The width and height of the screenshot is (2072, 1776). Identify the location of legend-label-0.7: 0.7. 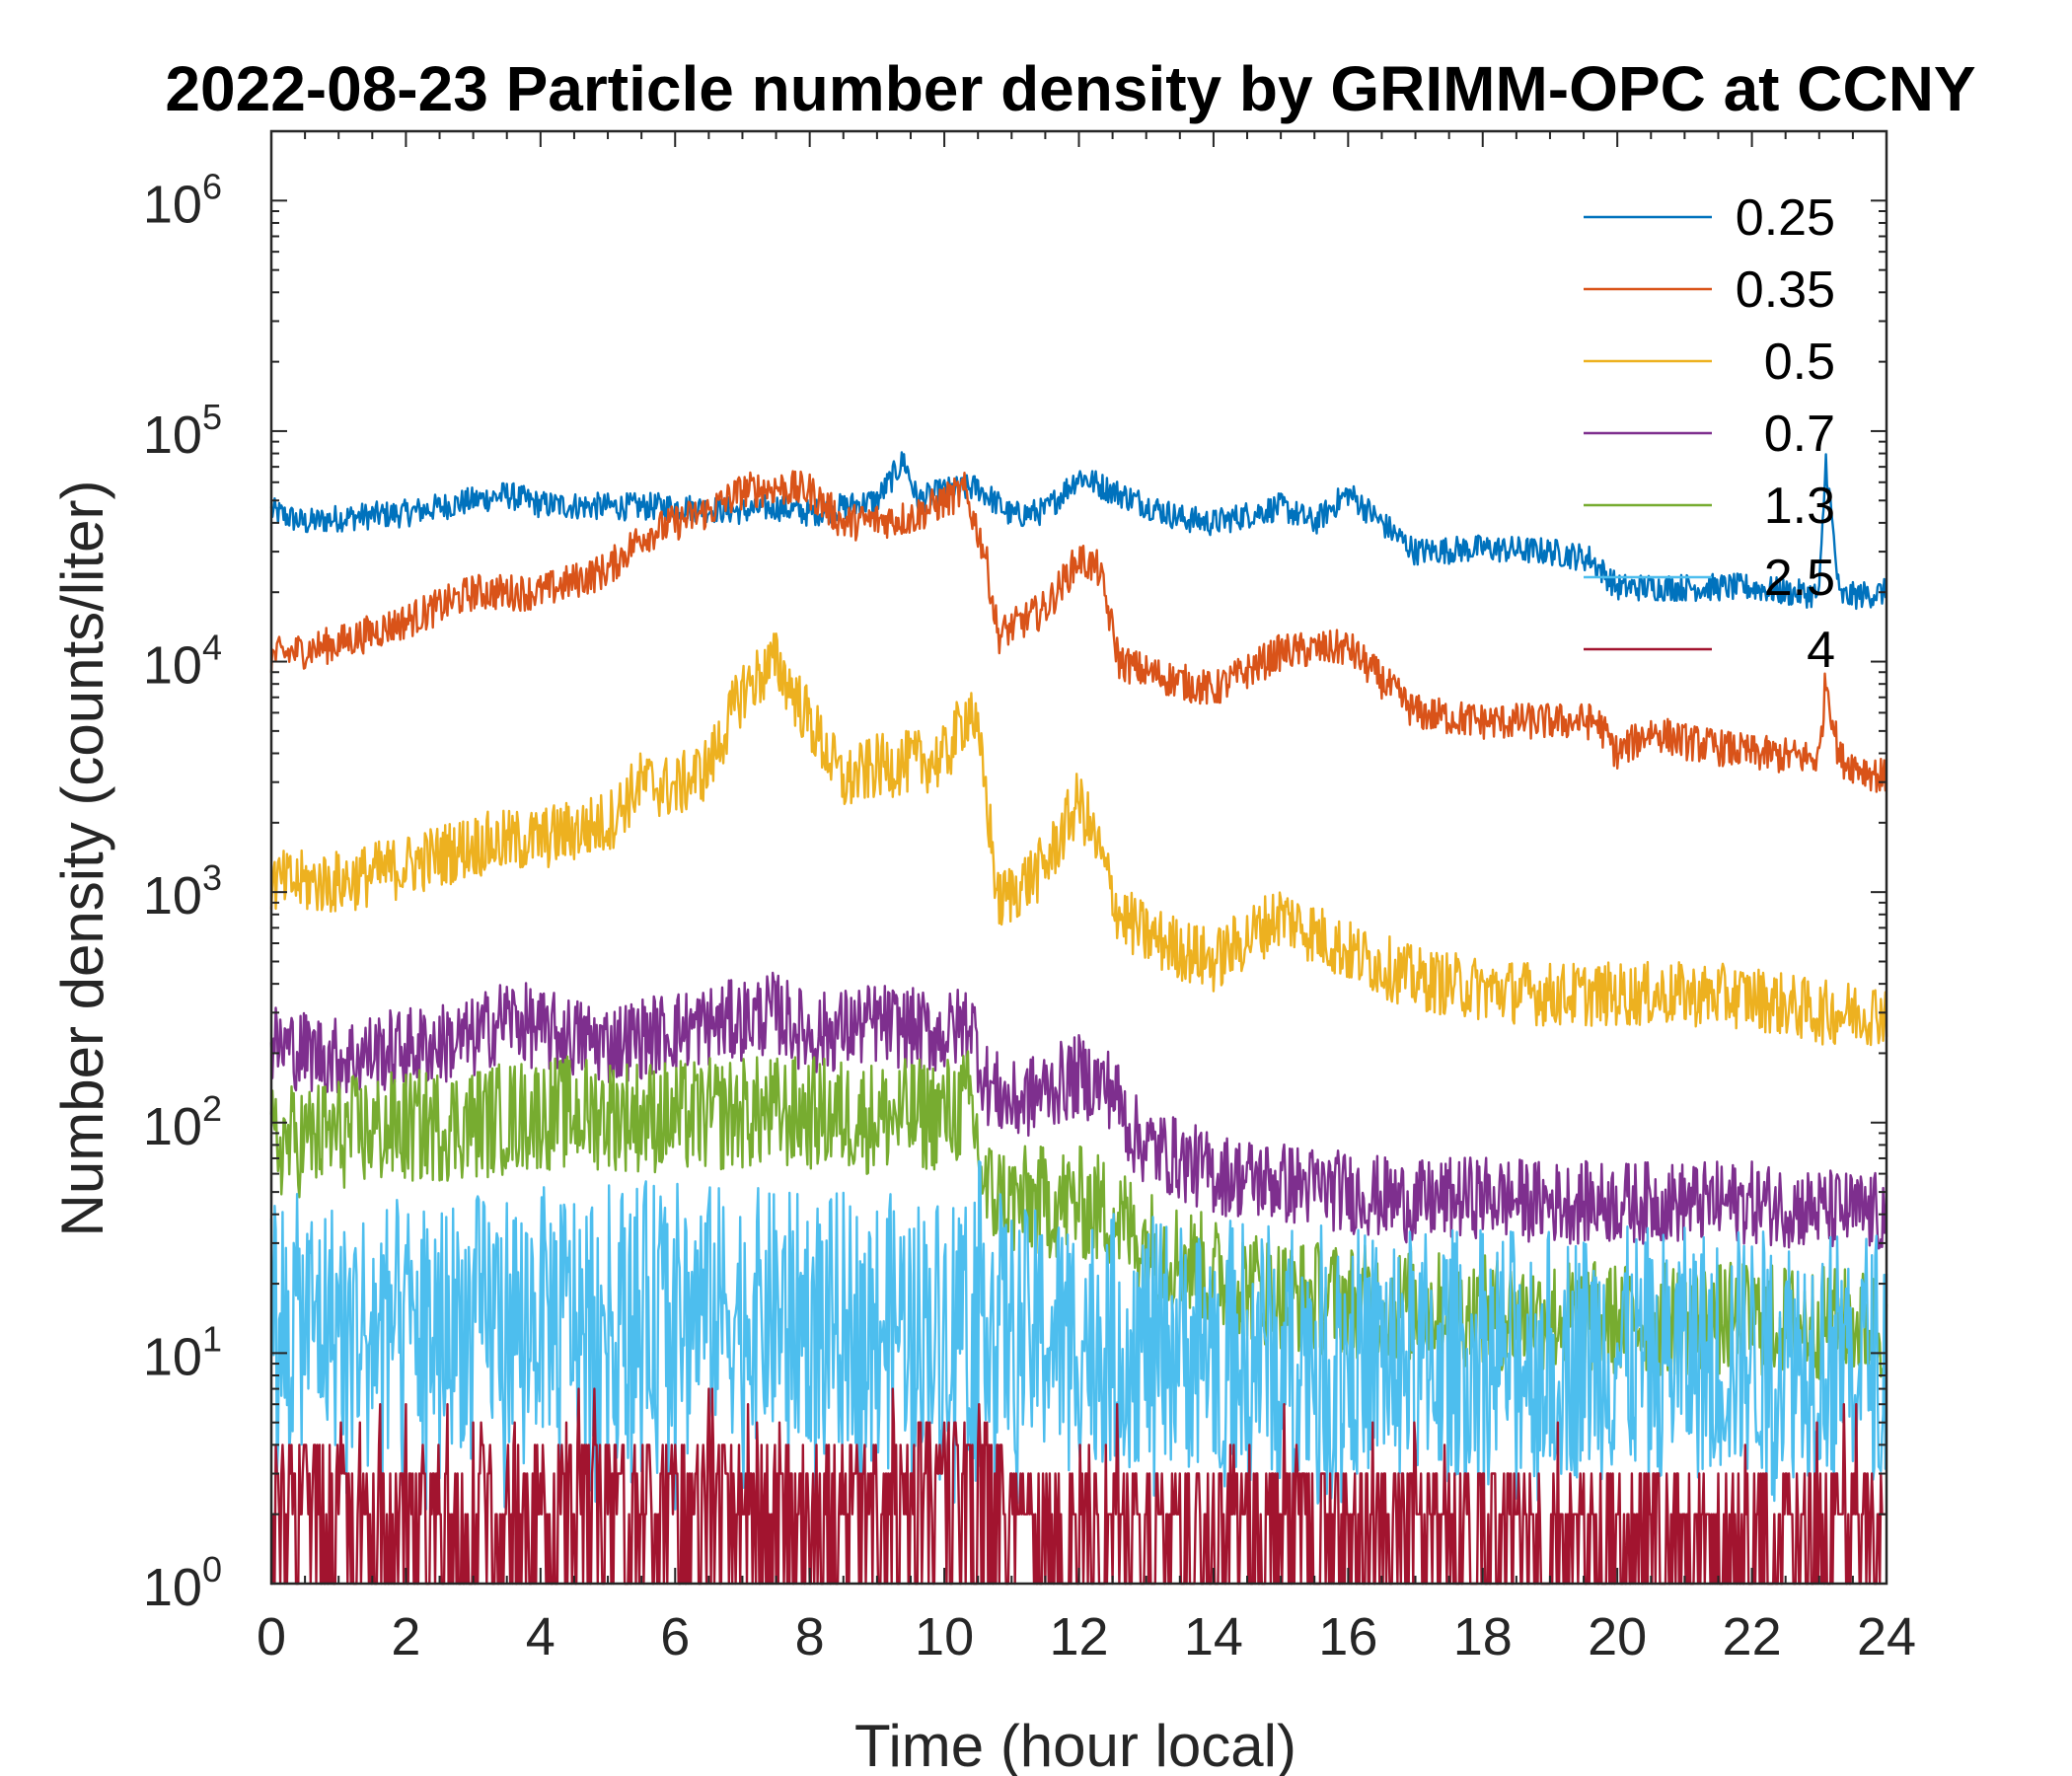
(1800, 435).